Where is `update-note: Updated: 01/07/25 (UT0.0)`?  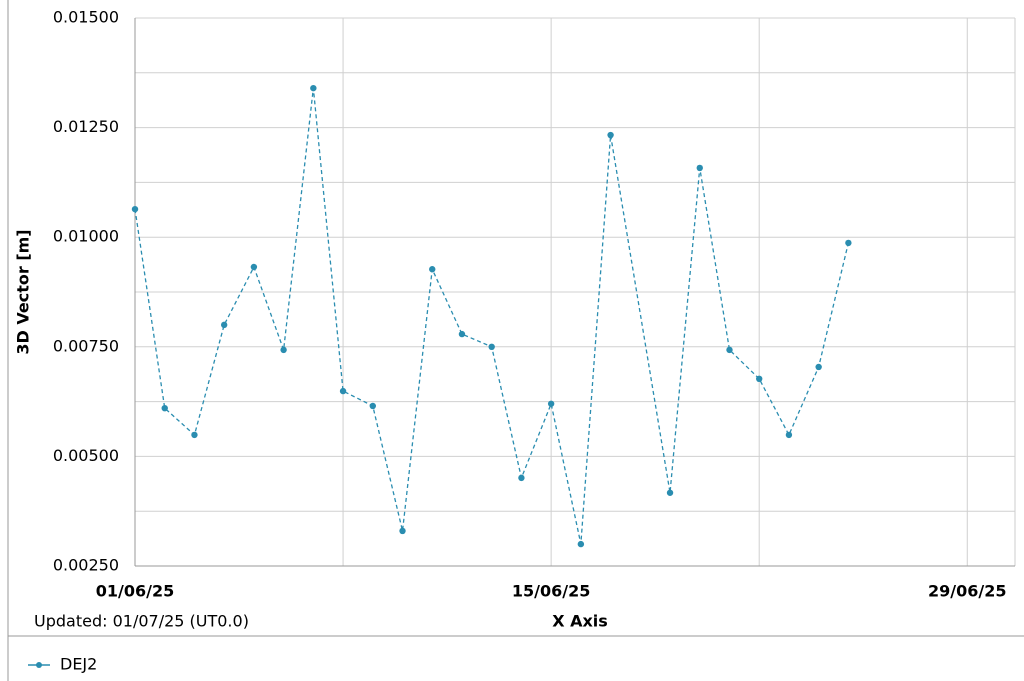 update-note: Updated: 01/07/25 (UT0.0) is located at coordinates (141, 621).